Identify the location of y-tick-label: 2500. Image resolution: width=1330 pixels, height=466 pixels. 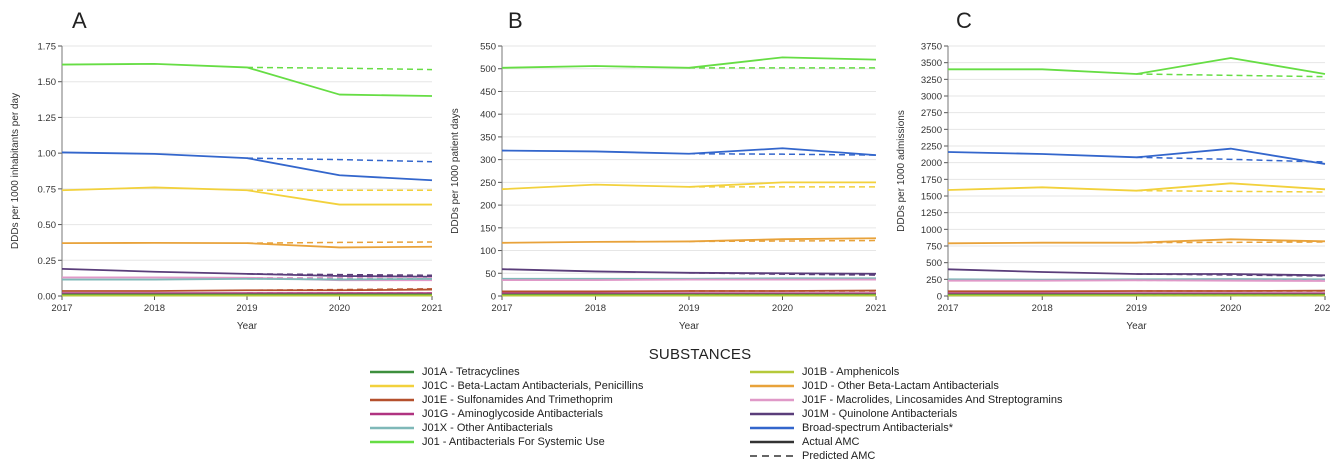
(931, 130).